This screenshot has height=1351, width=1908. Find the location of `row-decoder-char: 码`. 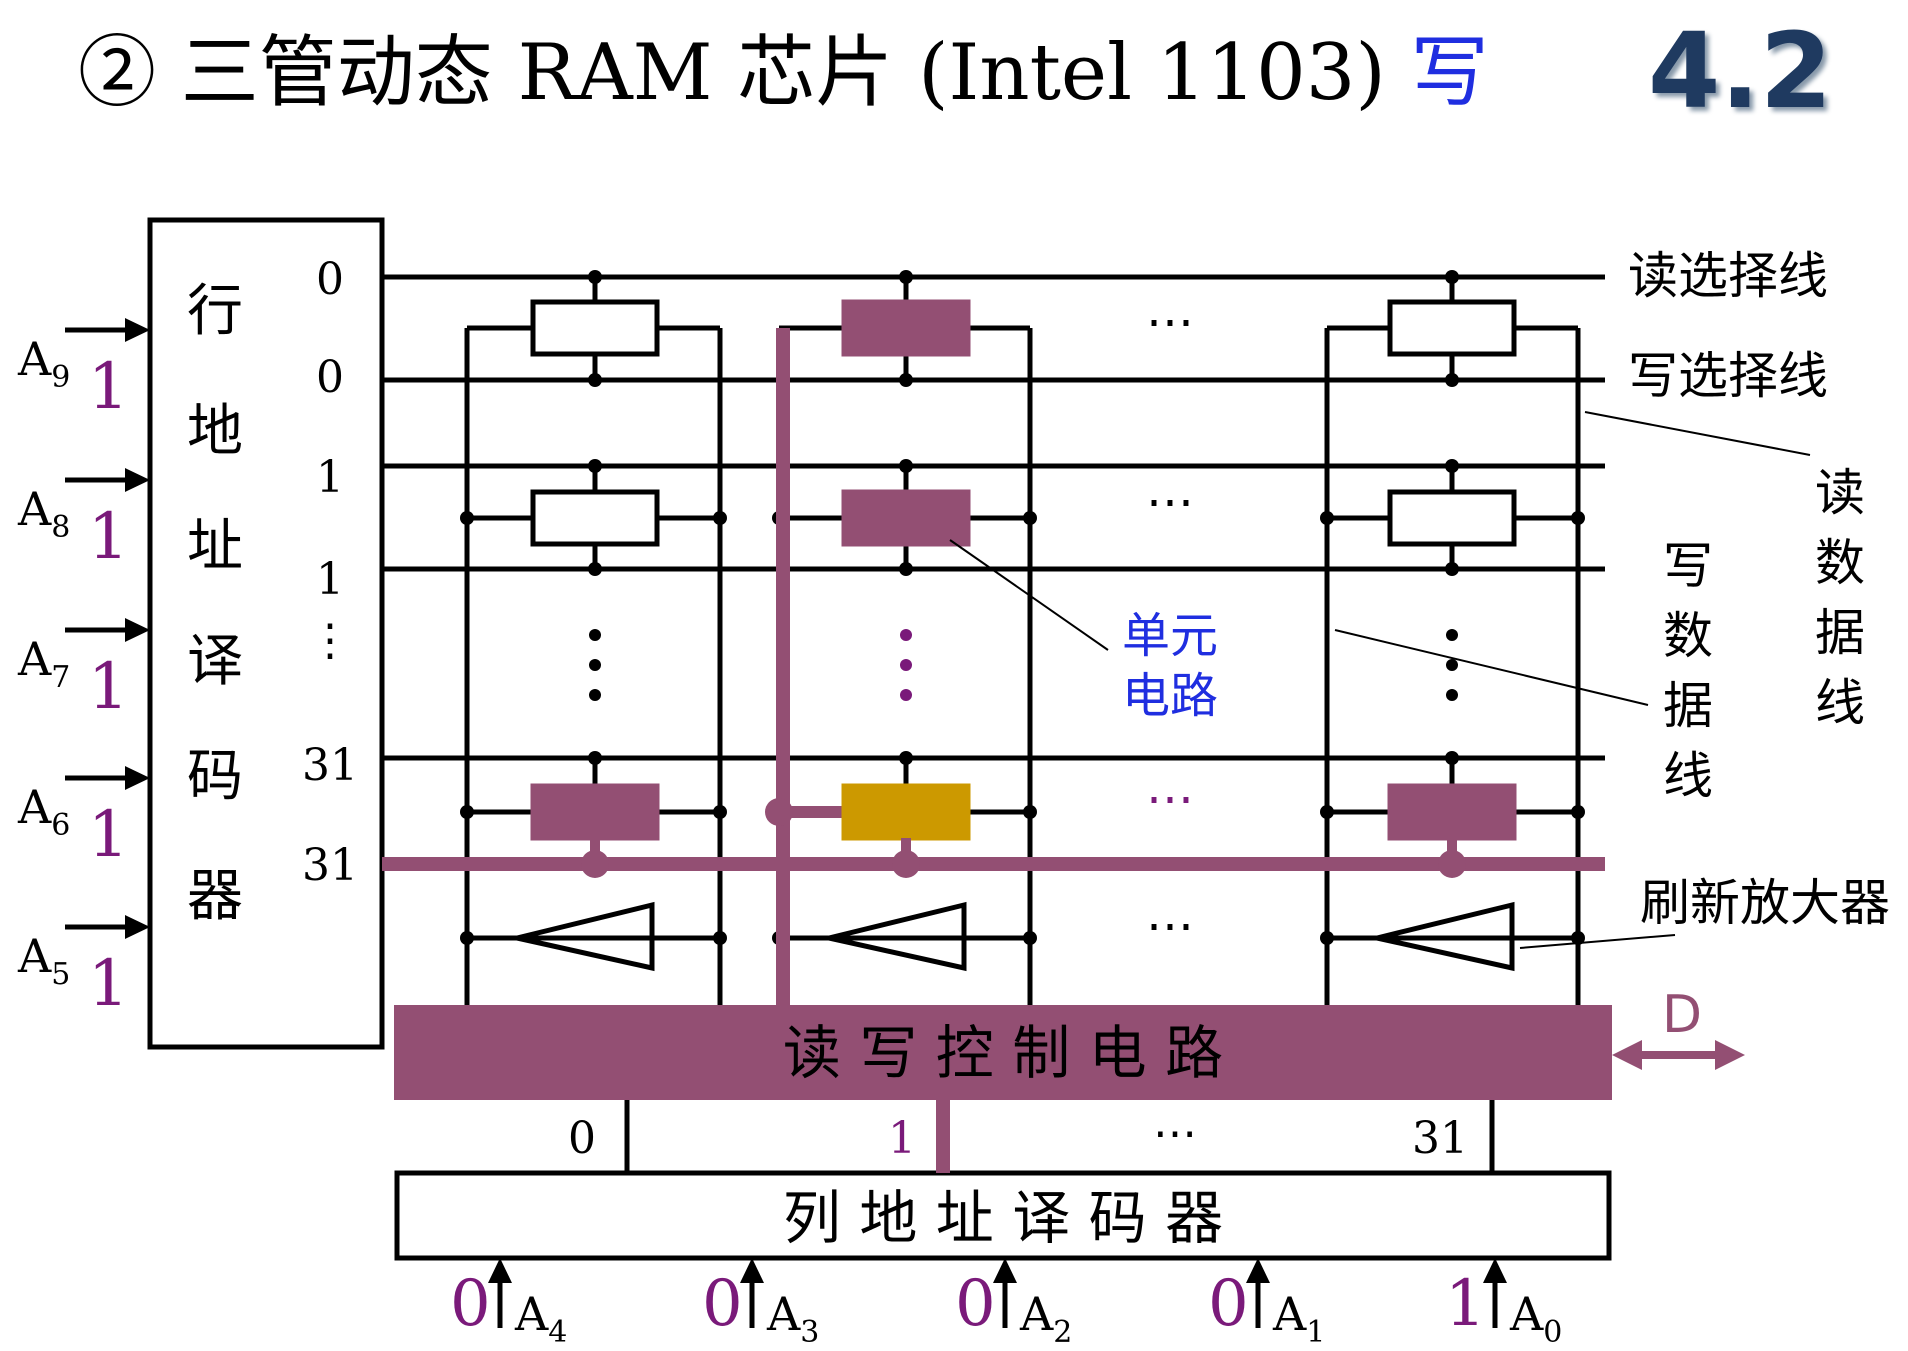

row-decoder-char: 码 is located at coordinates (215, 776).